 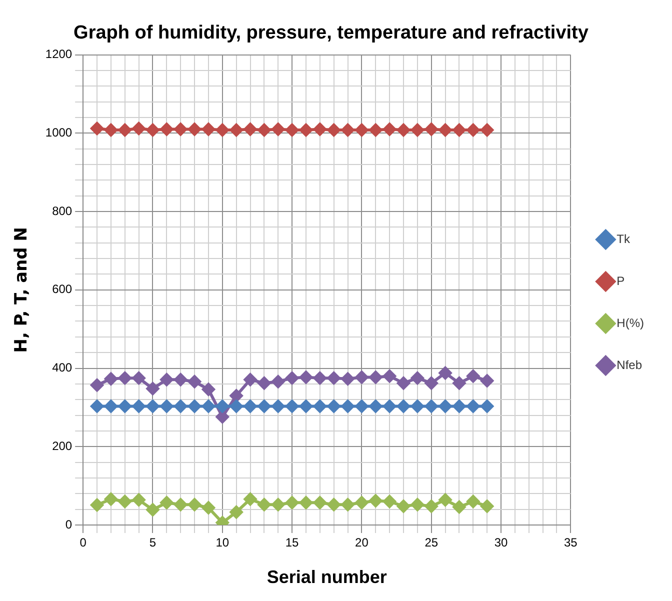 What do you see at coordinates (629, 365) in the screenshot?
I see `legend-label: Nfeb` at bounding box center [629, 365].